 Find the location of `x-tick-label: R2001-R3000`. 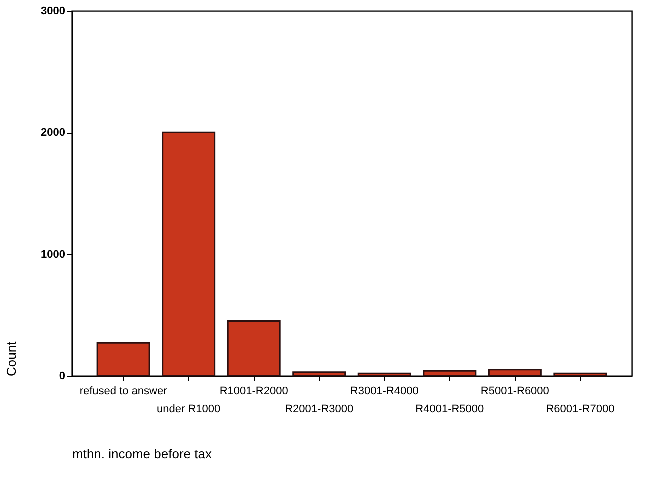

x-tick-label: R2001-R3000 is located at coordinates (319, 410).